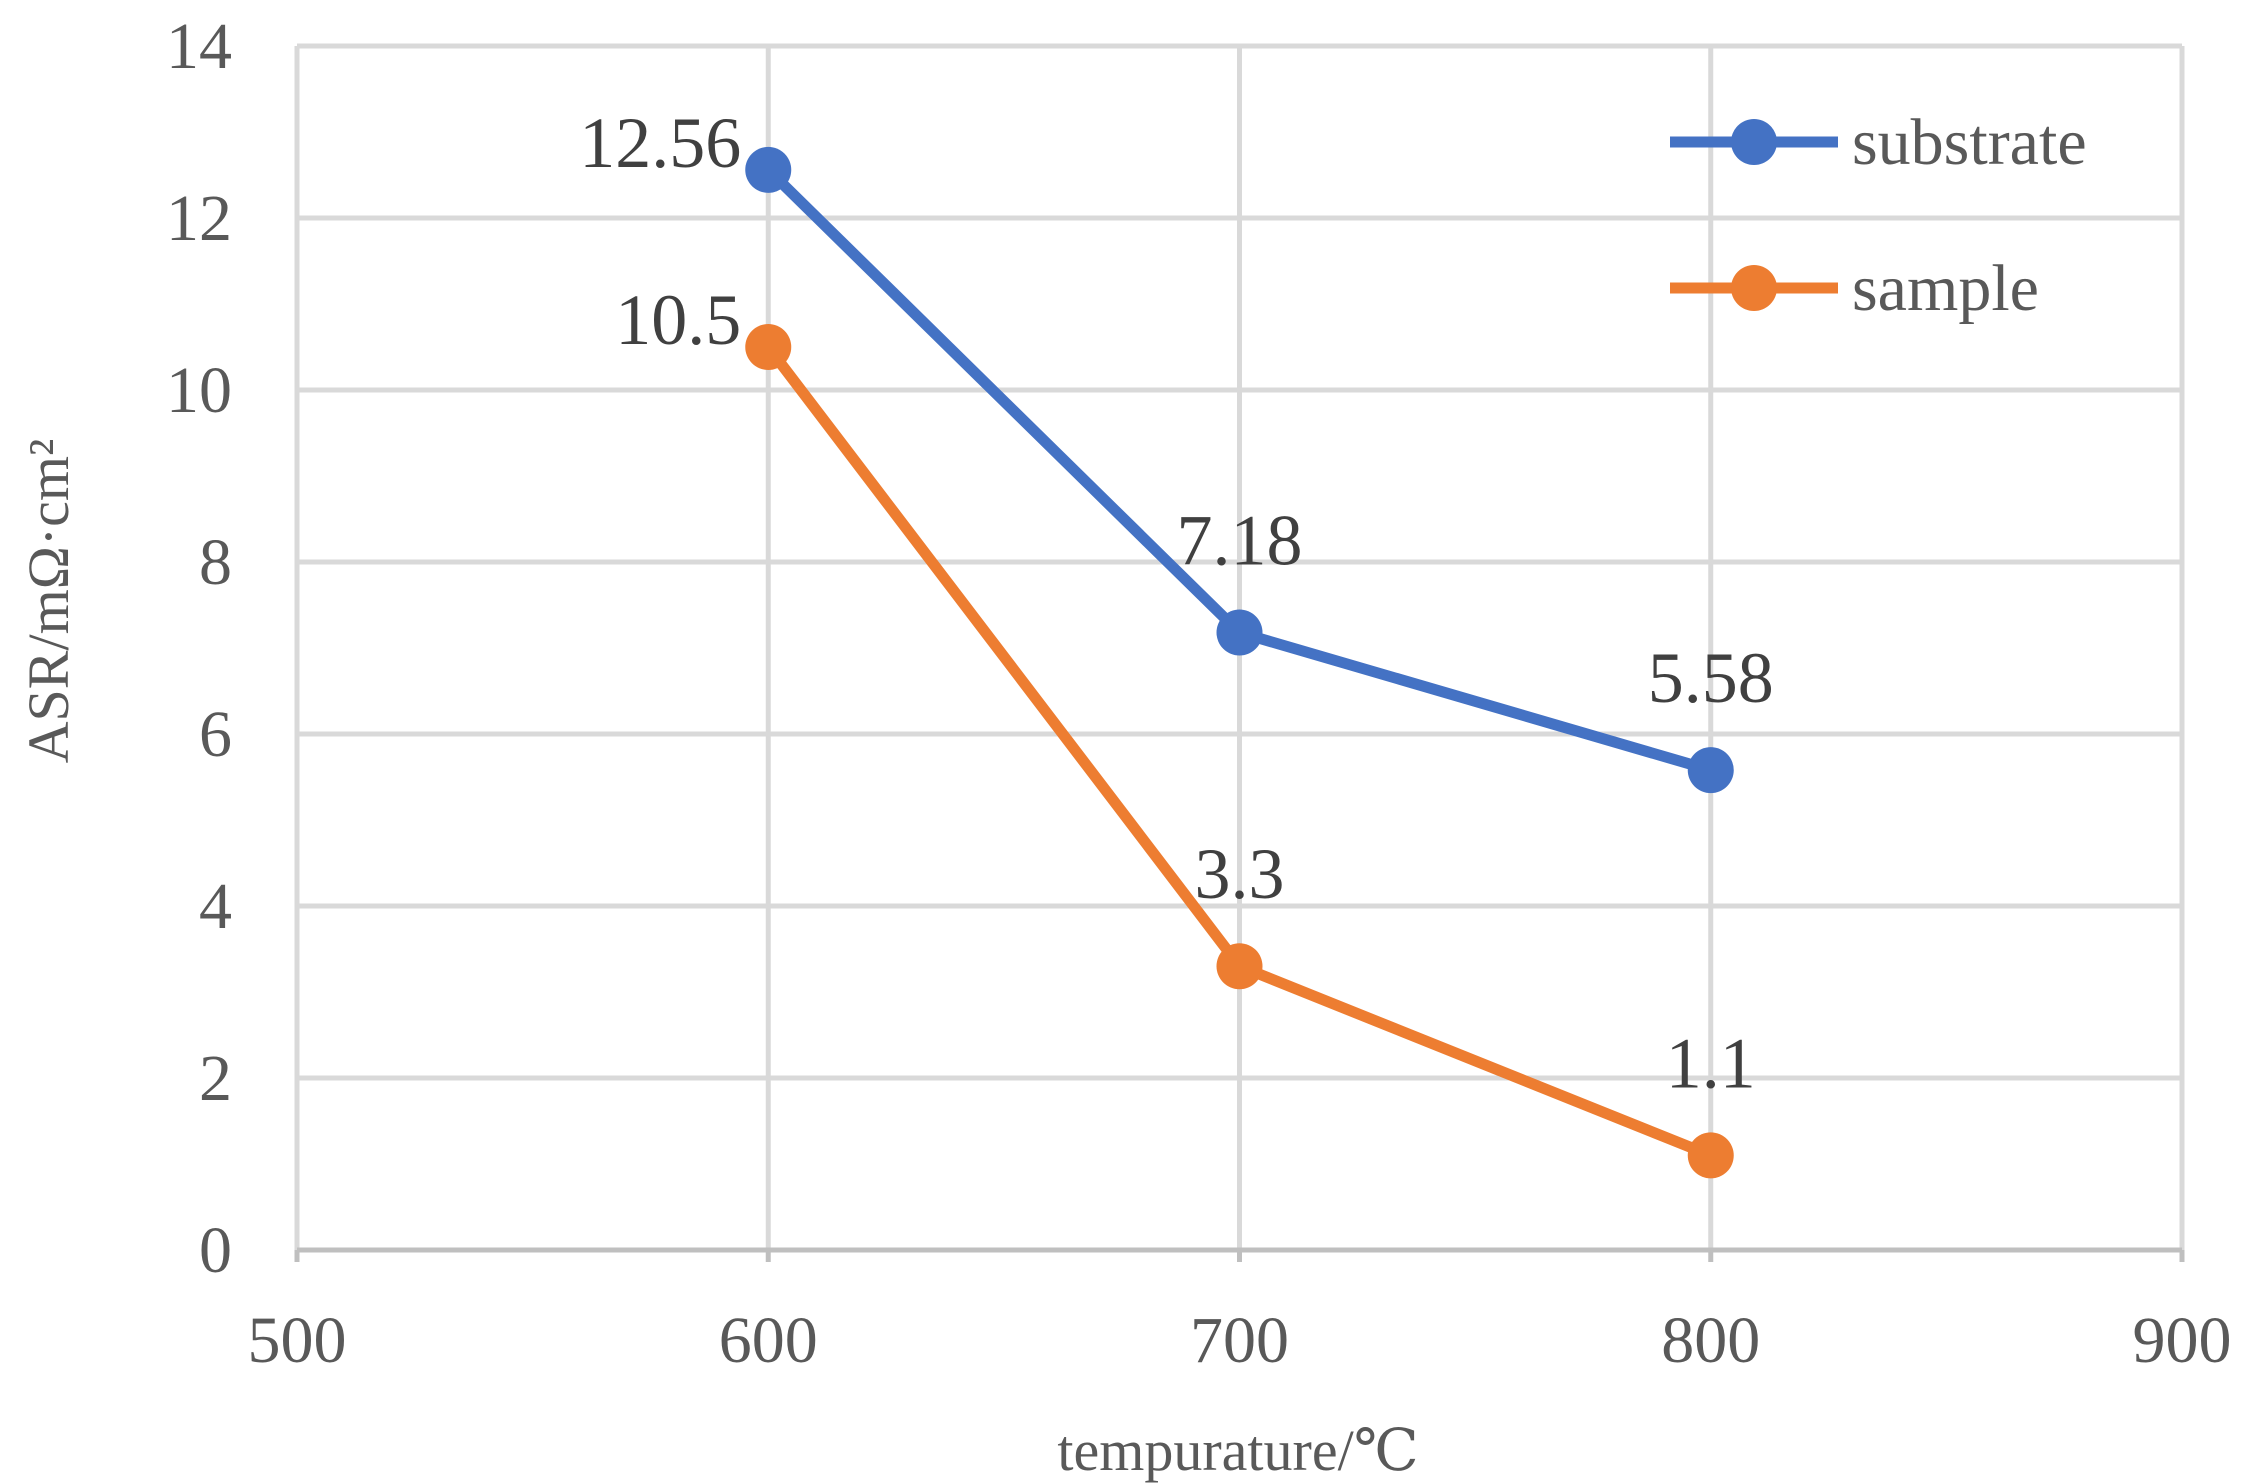  I want to click on data-label-substrate: 12.56, so click(660, 143).